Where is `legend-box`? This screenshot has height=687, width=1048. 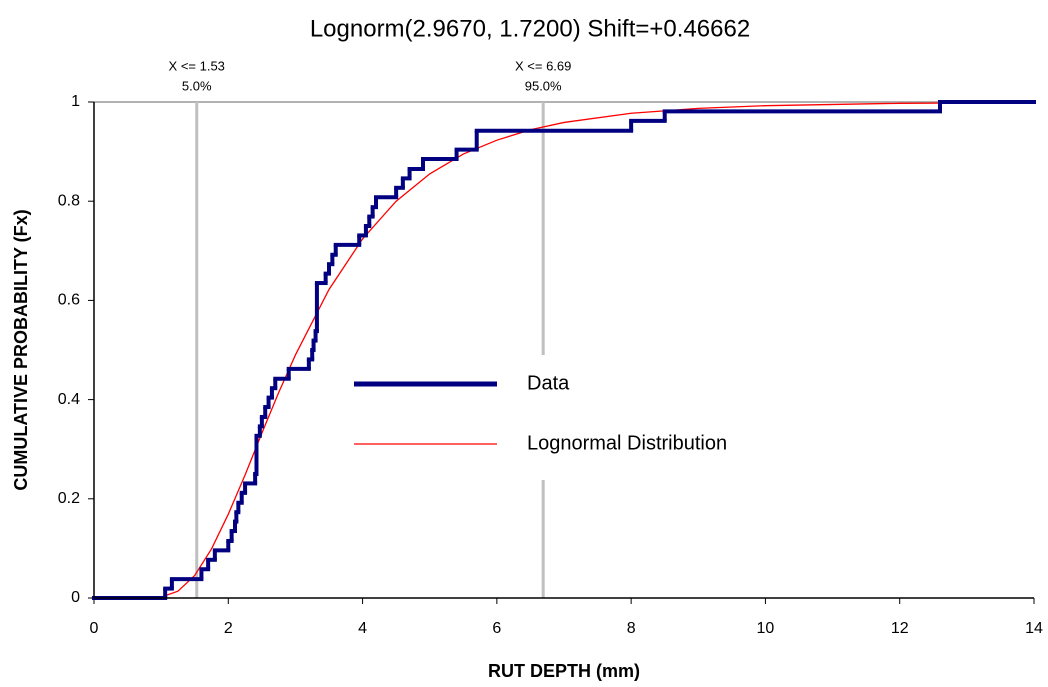 legend-box is located at coordinates (580, 417).